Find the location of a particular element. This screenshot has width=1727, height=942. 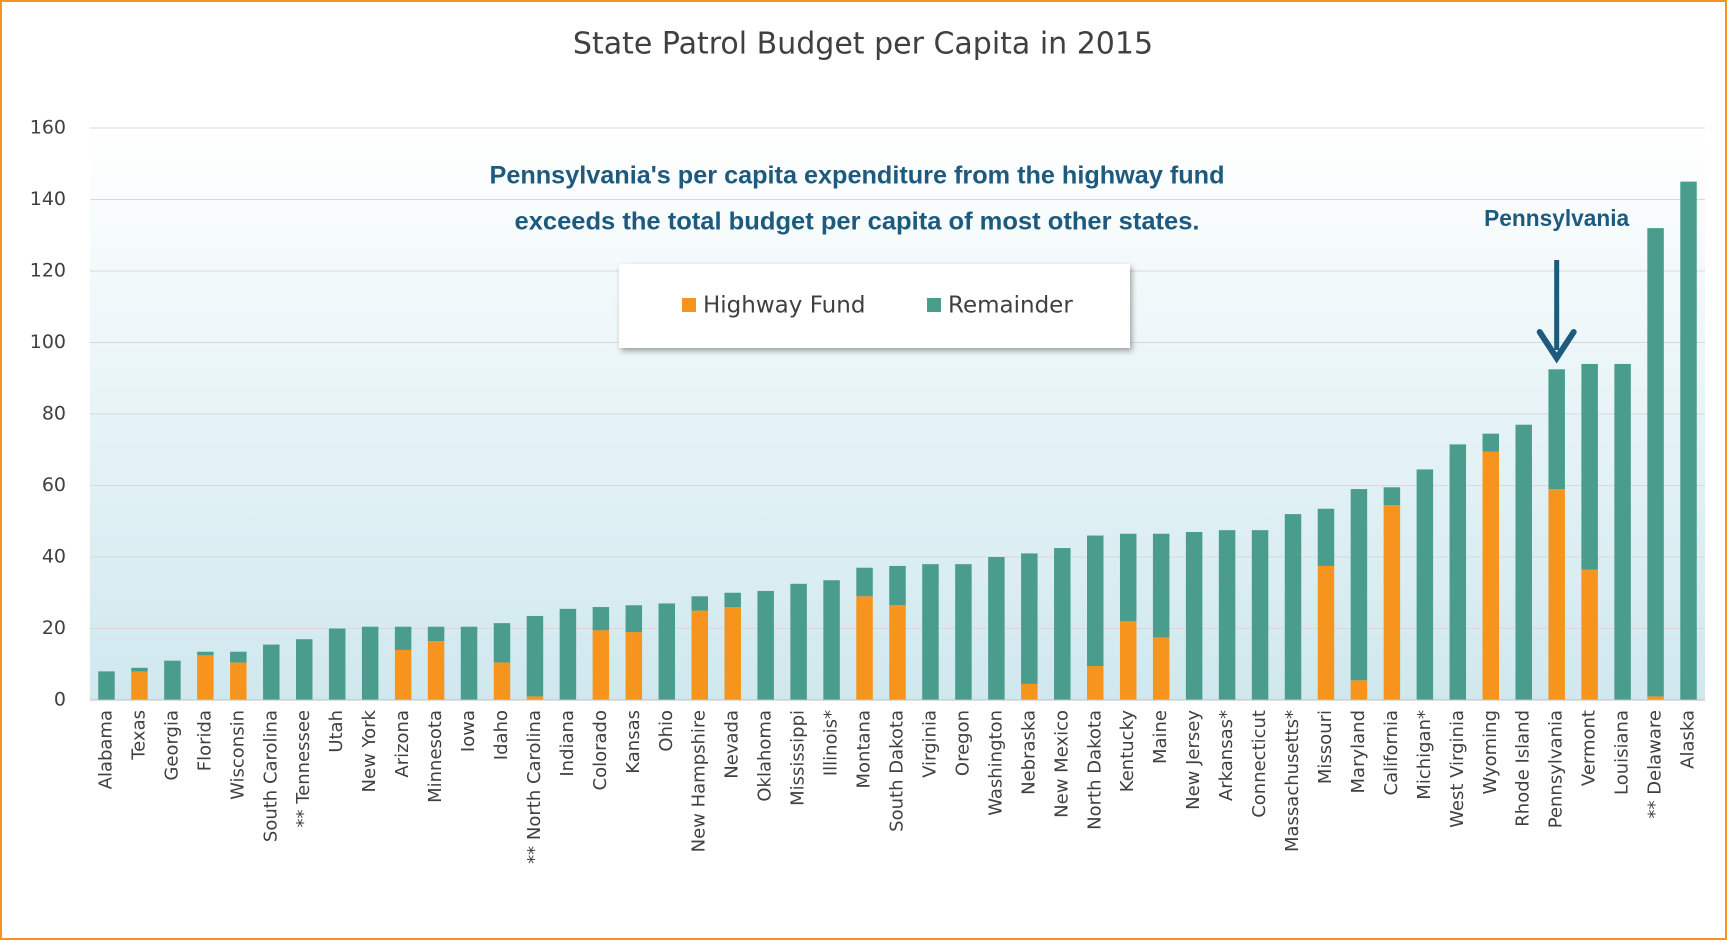

x-tick-label: Massachusetts* is located at coordinates (1292, 781).